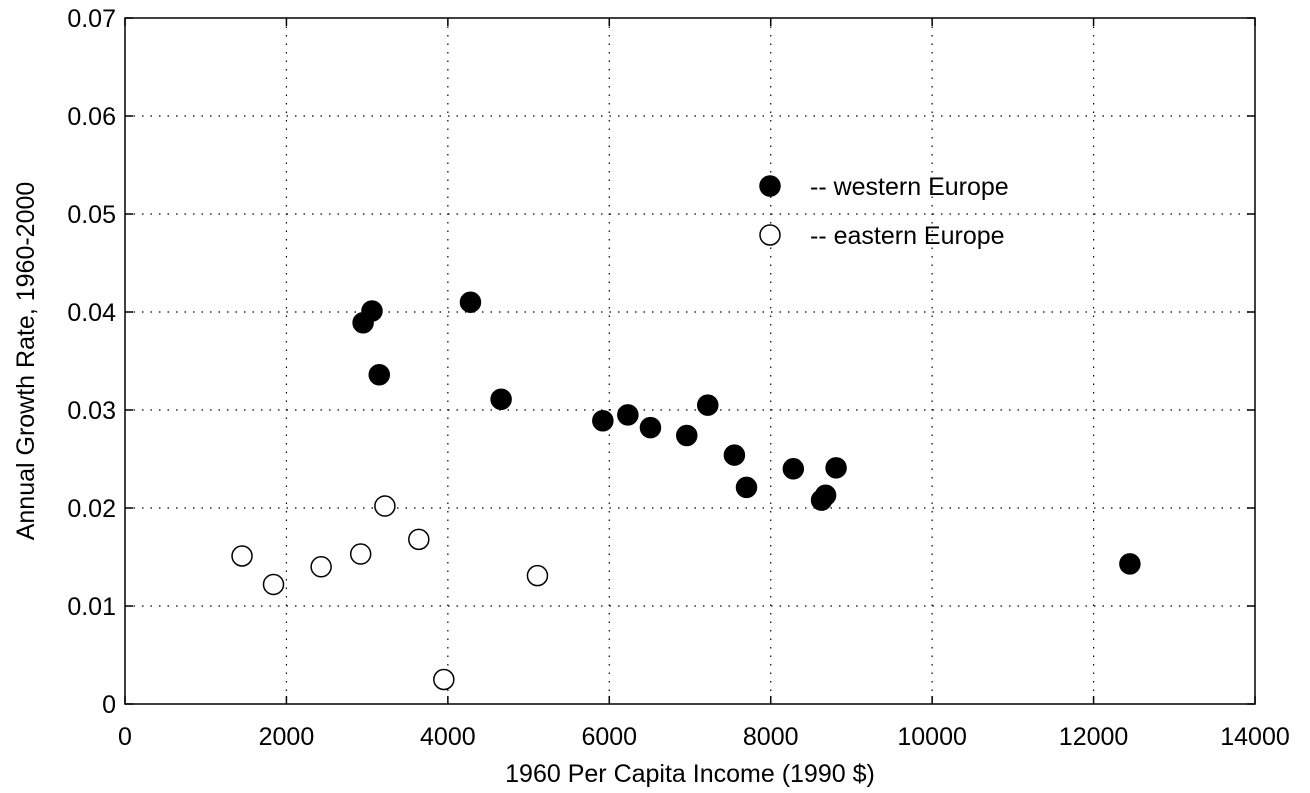 The image size is (1310, 793). I want to click on y-tick-label: 0.06, so click(91, 117).